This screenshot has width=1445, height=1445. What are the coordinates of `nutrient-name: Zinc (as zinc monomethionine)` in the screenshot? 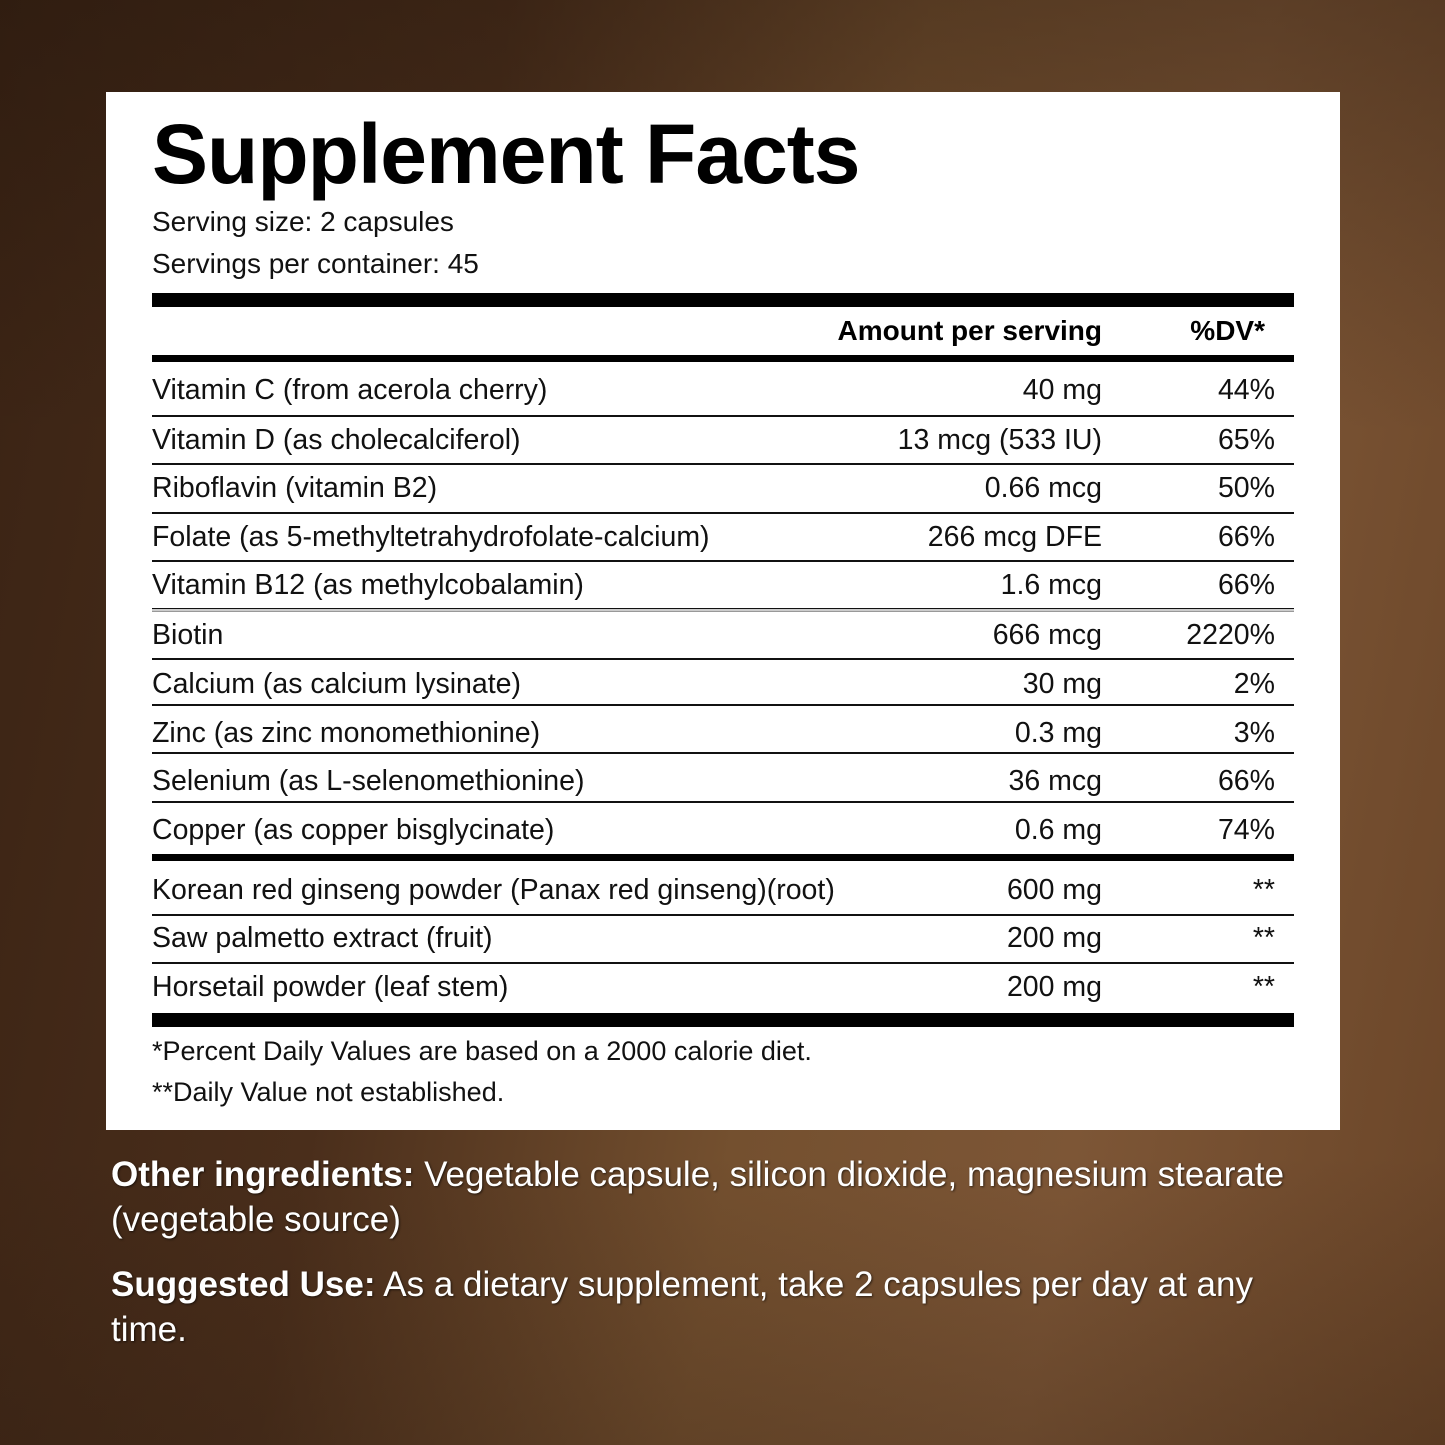 It's located at (346, 733).